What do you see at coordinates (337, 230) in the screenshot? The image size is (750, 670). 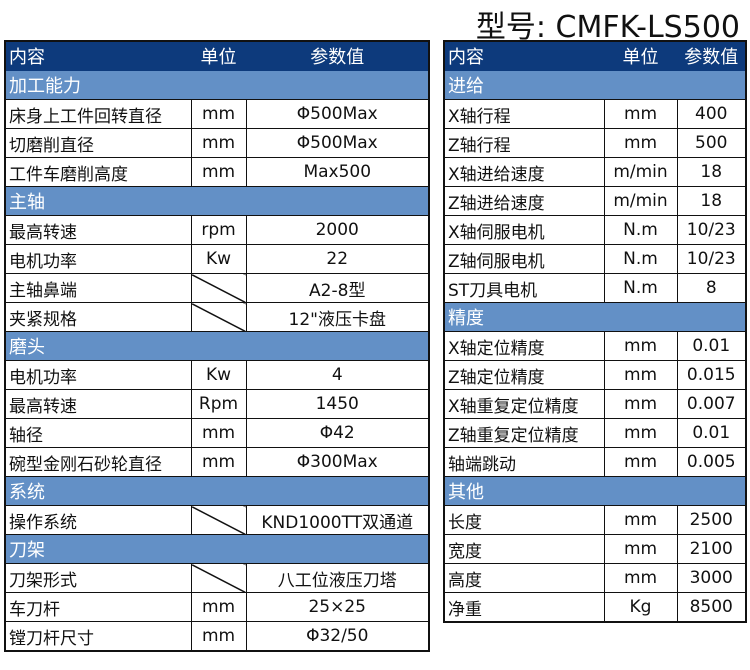 I see `item-value: 2000` at bounding box center [337, 230].